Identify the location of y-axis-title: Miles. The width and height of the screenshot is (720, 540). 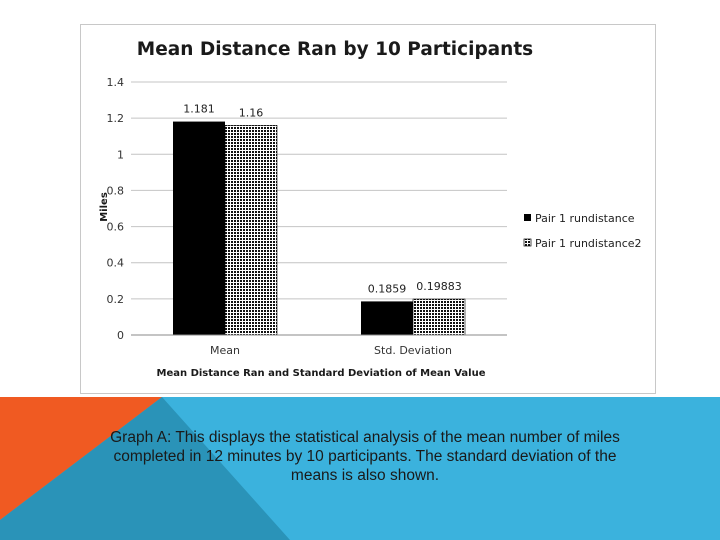
(104, 207).